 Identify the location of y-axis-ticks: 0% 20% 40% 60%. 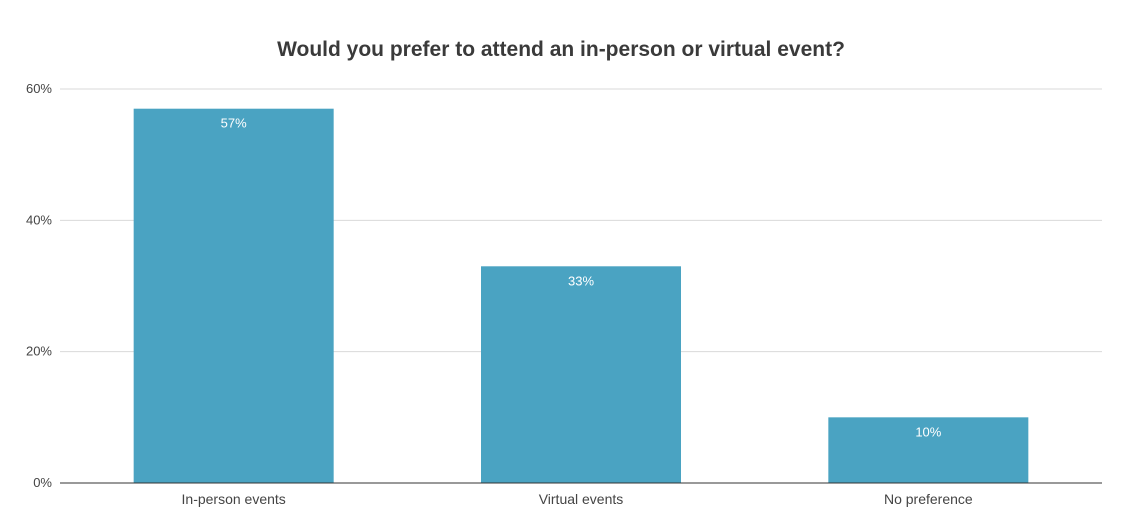
(39, 285).